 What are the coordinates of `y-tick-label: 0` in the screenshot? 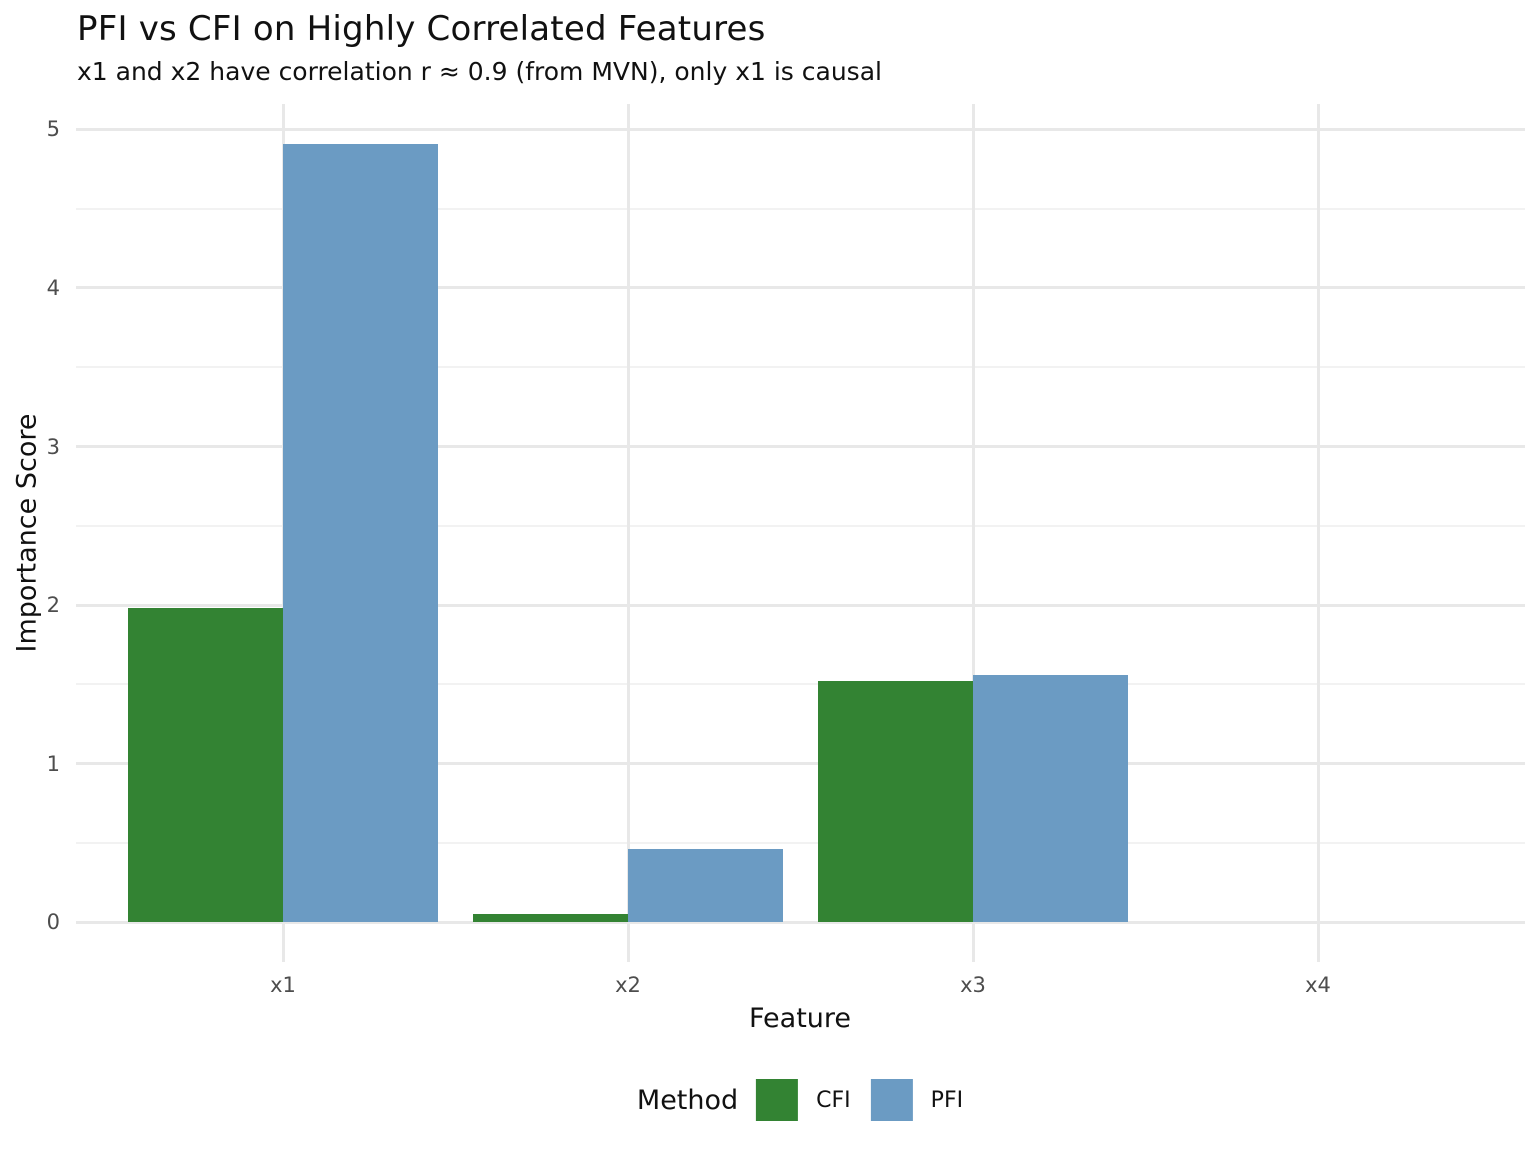 It's located at (53, 922).